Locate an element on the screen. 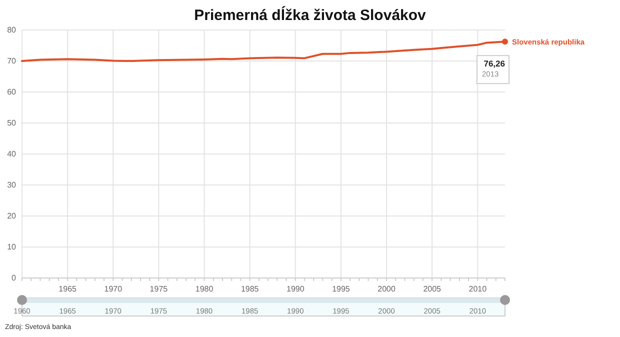  y-tick-label: 10 is located at coordinates (12, 247).